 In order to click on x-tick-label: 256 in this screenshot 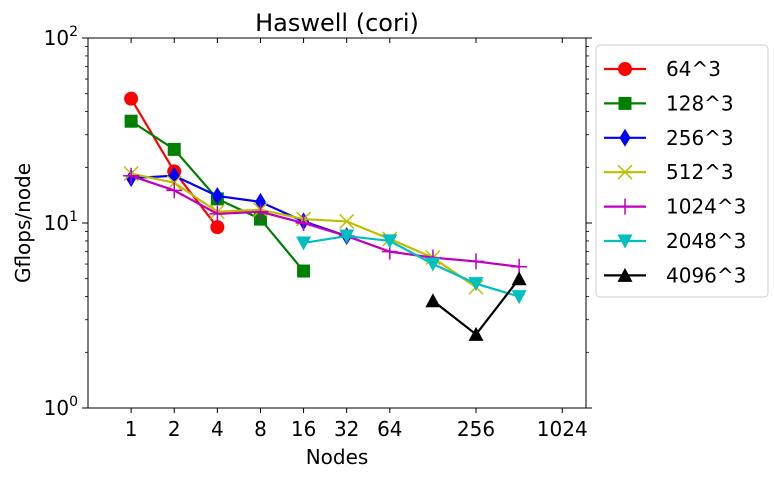, I will do `click(476, 429)`.